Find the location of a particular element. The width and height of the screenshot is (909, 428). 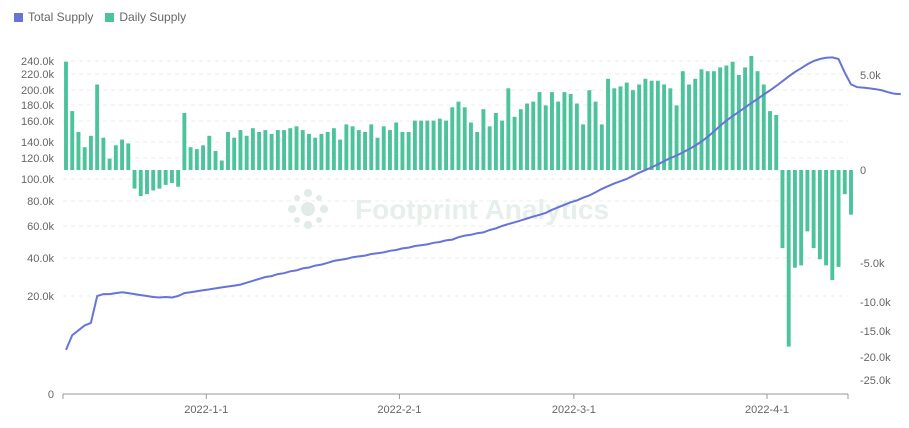

left-axis-tick-label: 140.0k is located at coordinates (38, 143).